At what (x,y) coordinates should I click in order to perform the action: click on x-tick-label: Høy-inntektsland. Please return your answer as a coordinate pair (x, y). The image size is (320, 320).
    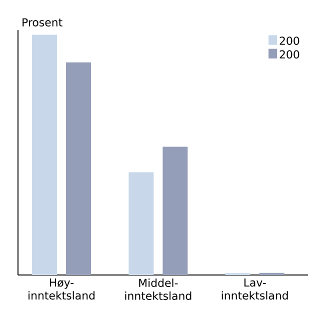
    Looking at the image, I should click on (61, 289).